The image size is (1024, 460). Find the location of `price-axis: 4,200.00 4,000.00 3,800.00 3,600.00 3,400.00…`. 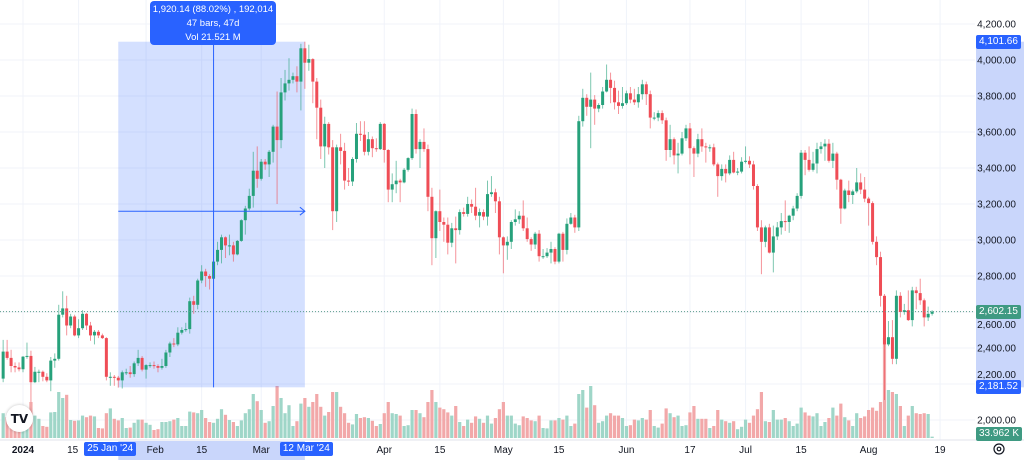

price-axis: 4,200.00 4,000.00 3,800.00 3,600.00 3,400.00… is located at coordinates (996, 223).